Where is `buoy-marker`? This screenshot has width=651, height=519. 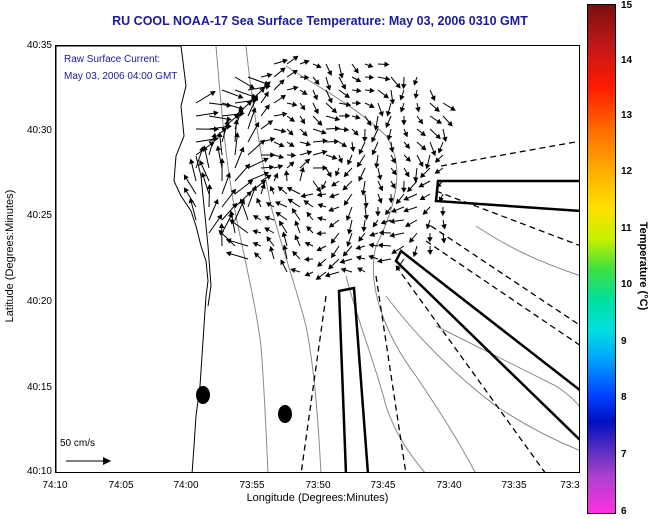
buoy-marker is located at coordinates (285, 414).